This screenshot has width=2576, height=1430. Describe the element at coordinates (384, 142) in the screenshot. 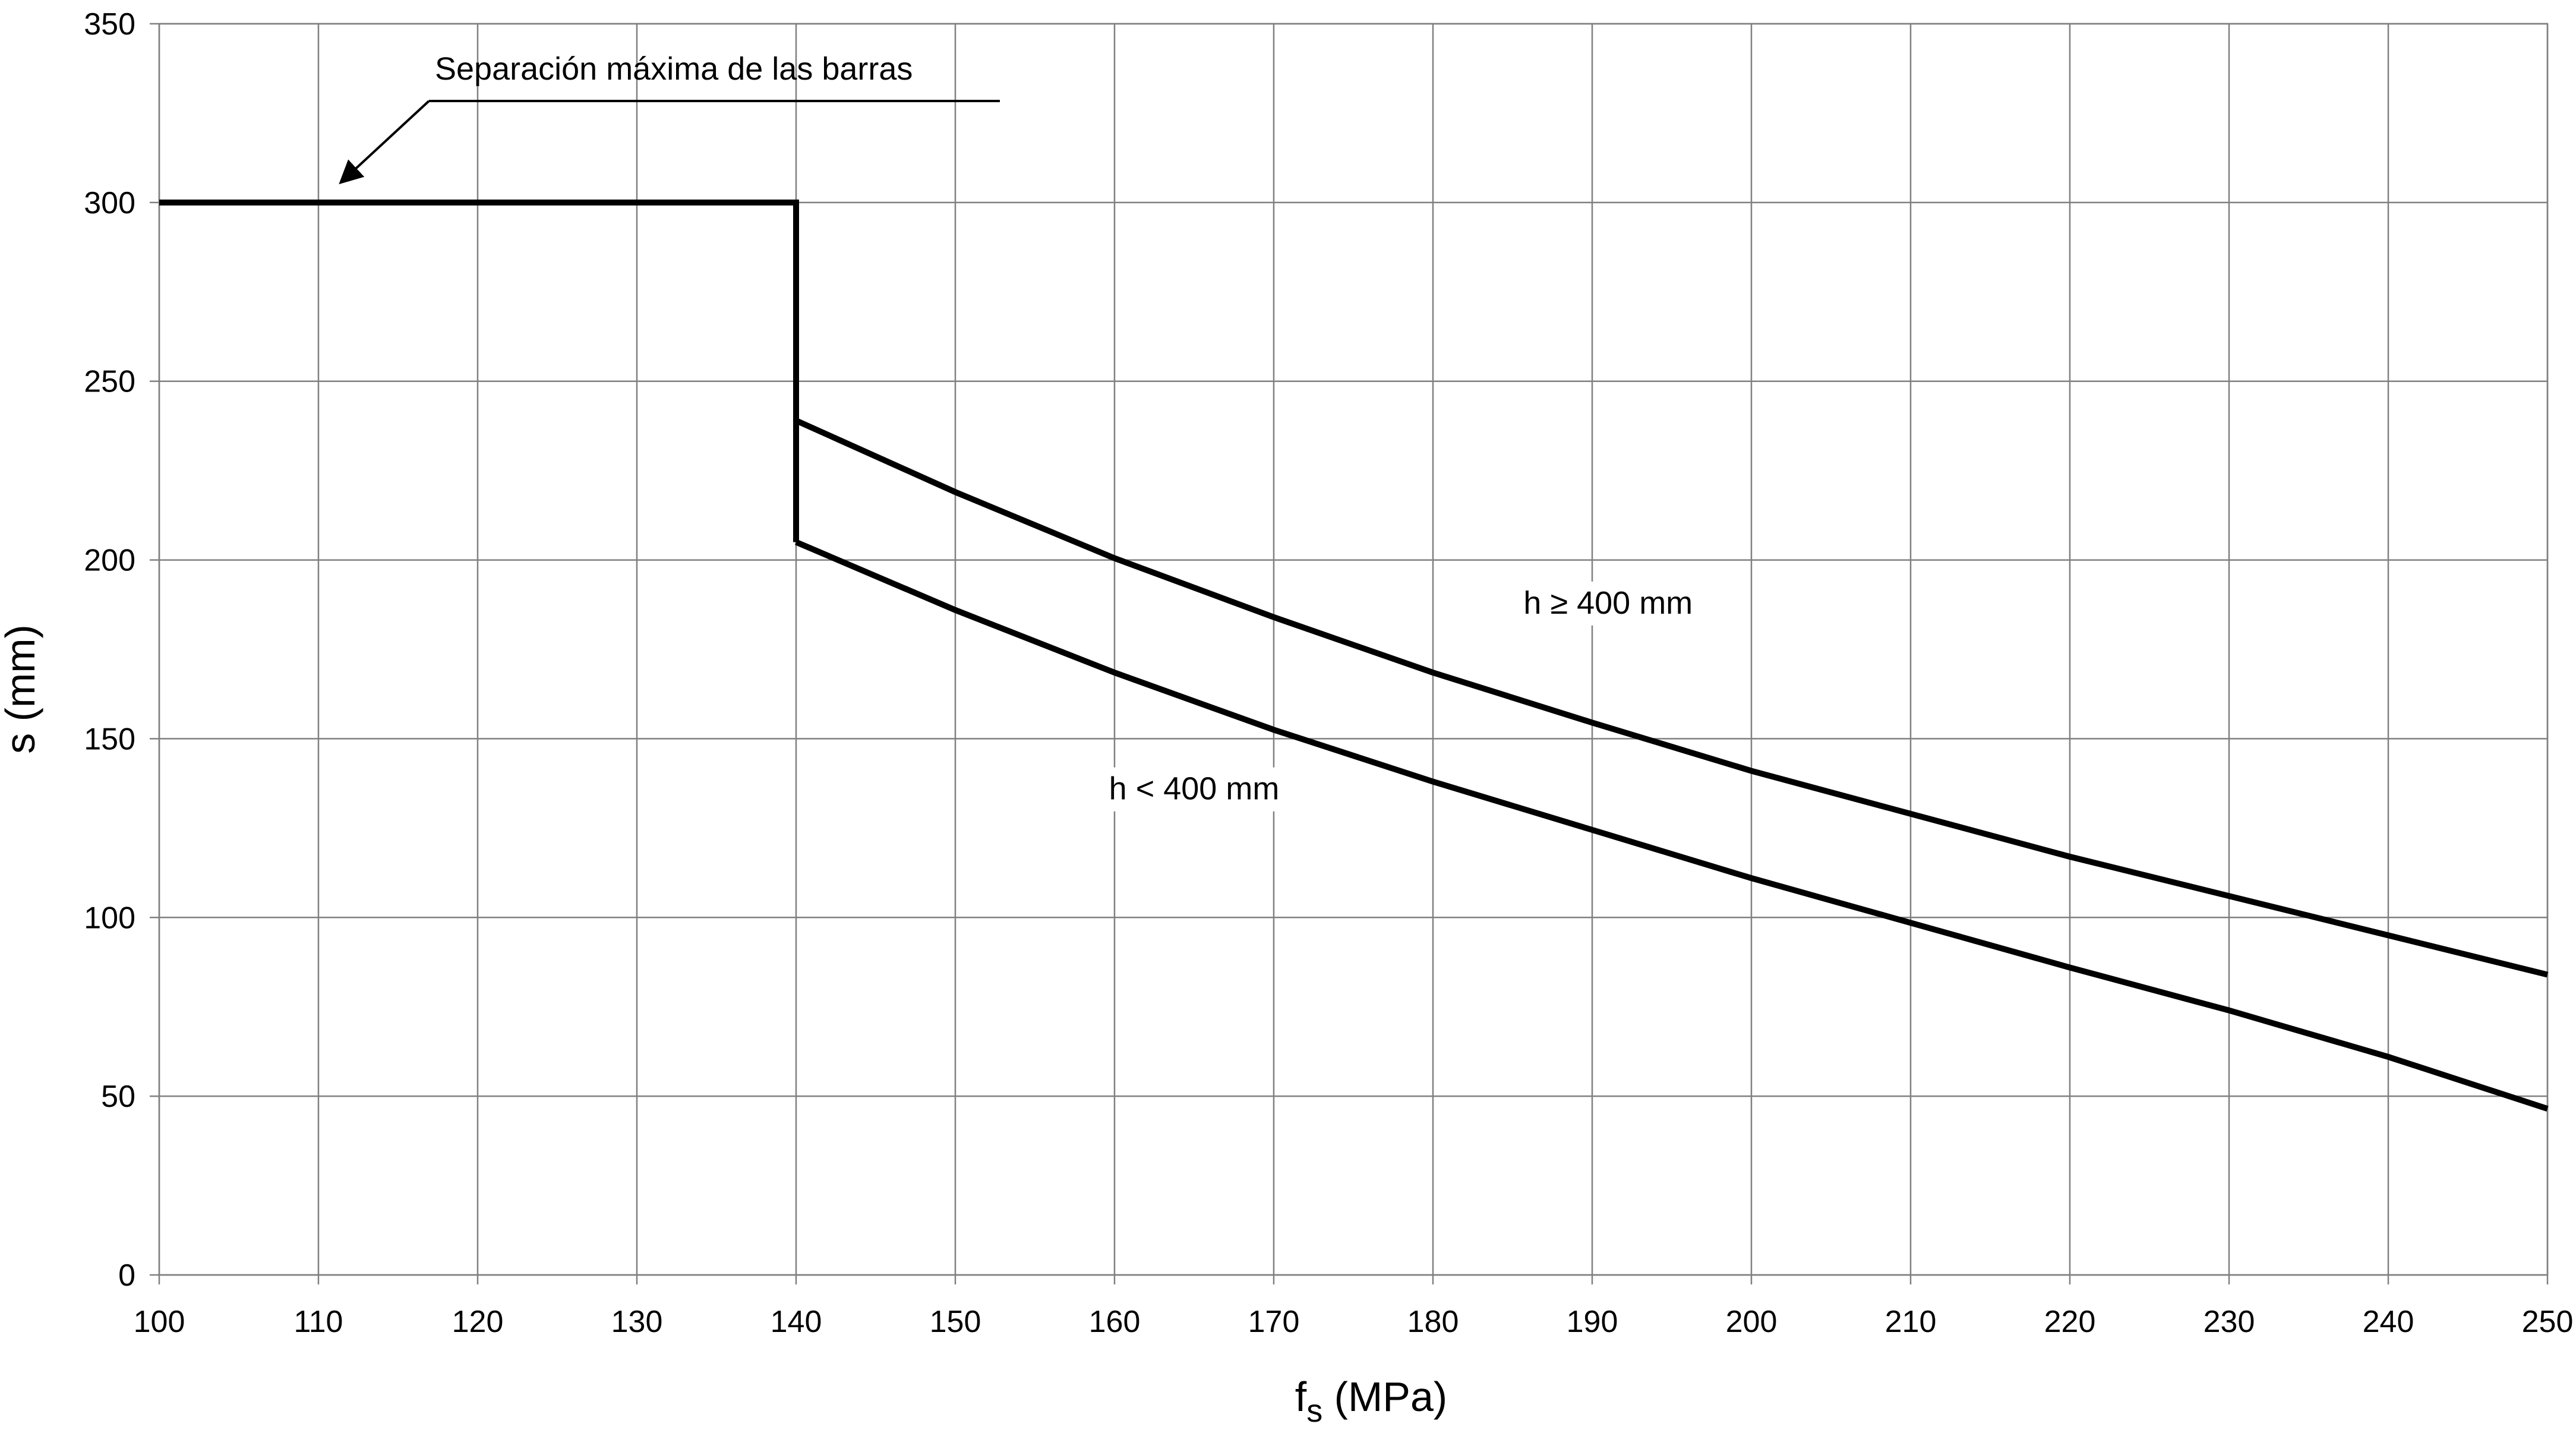

I see `annotation-arrow` at that location.